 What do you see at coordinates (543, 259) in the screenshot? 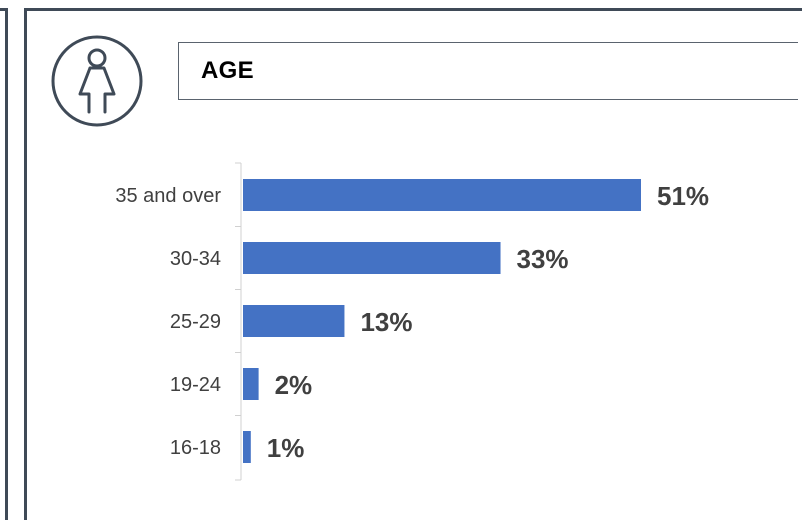
I see `value-label: 33%` at bounding box center [543, 259].